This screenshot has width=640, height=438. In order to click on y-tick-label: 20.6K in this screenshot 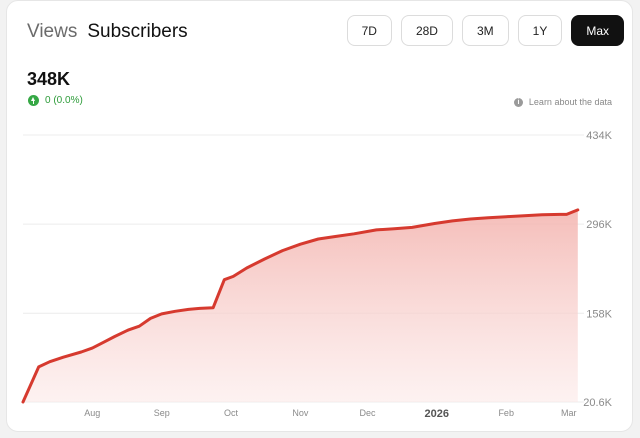, I will do `click(597, 403)`.